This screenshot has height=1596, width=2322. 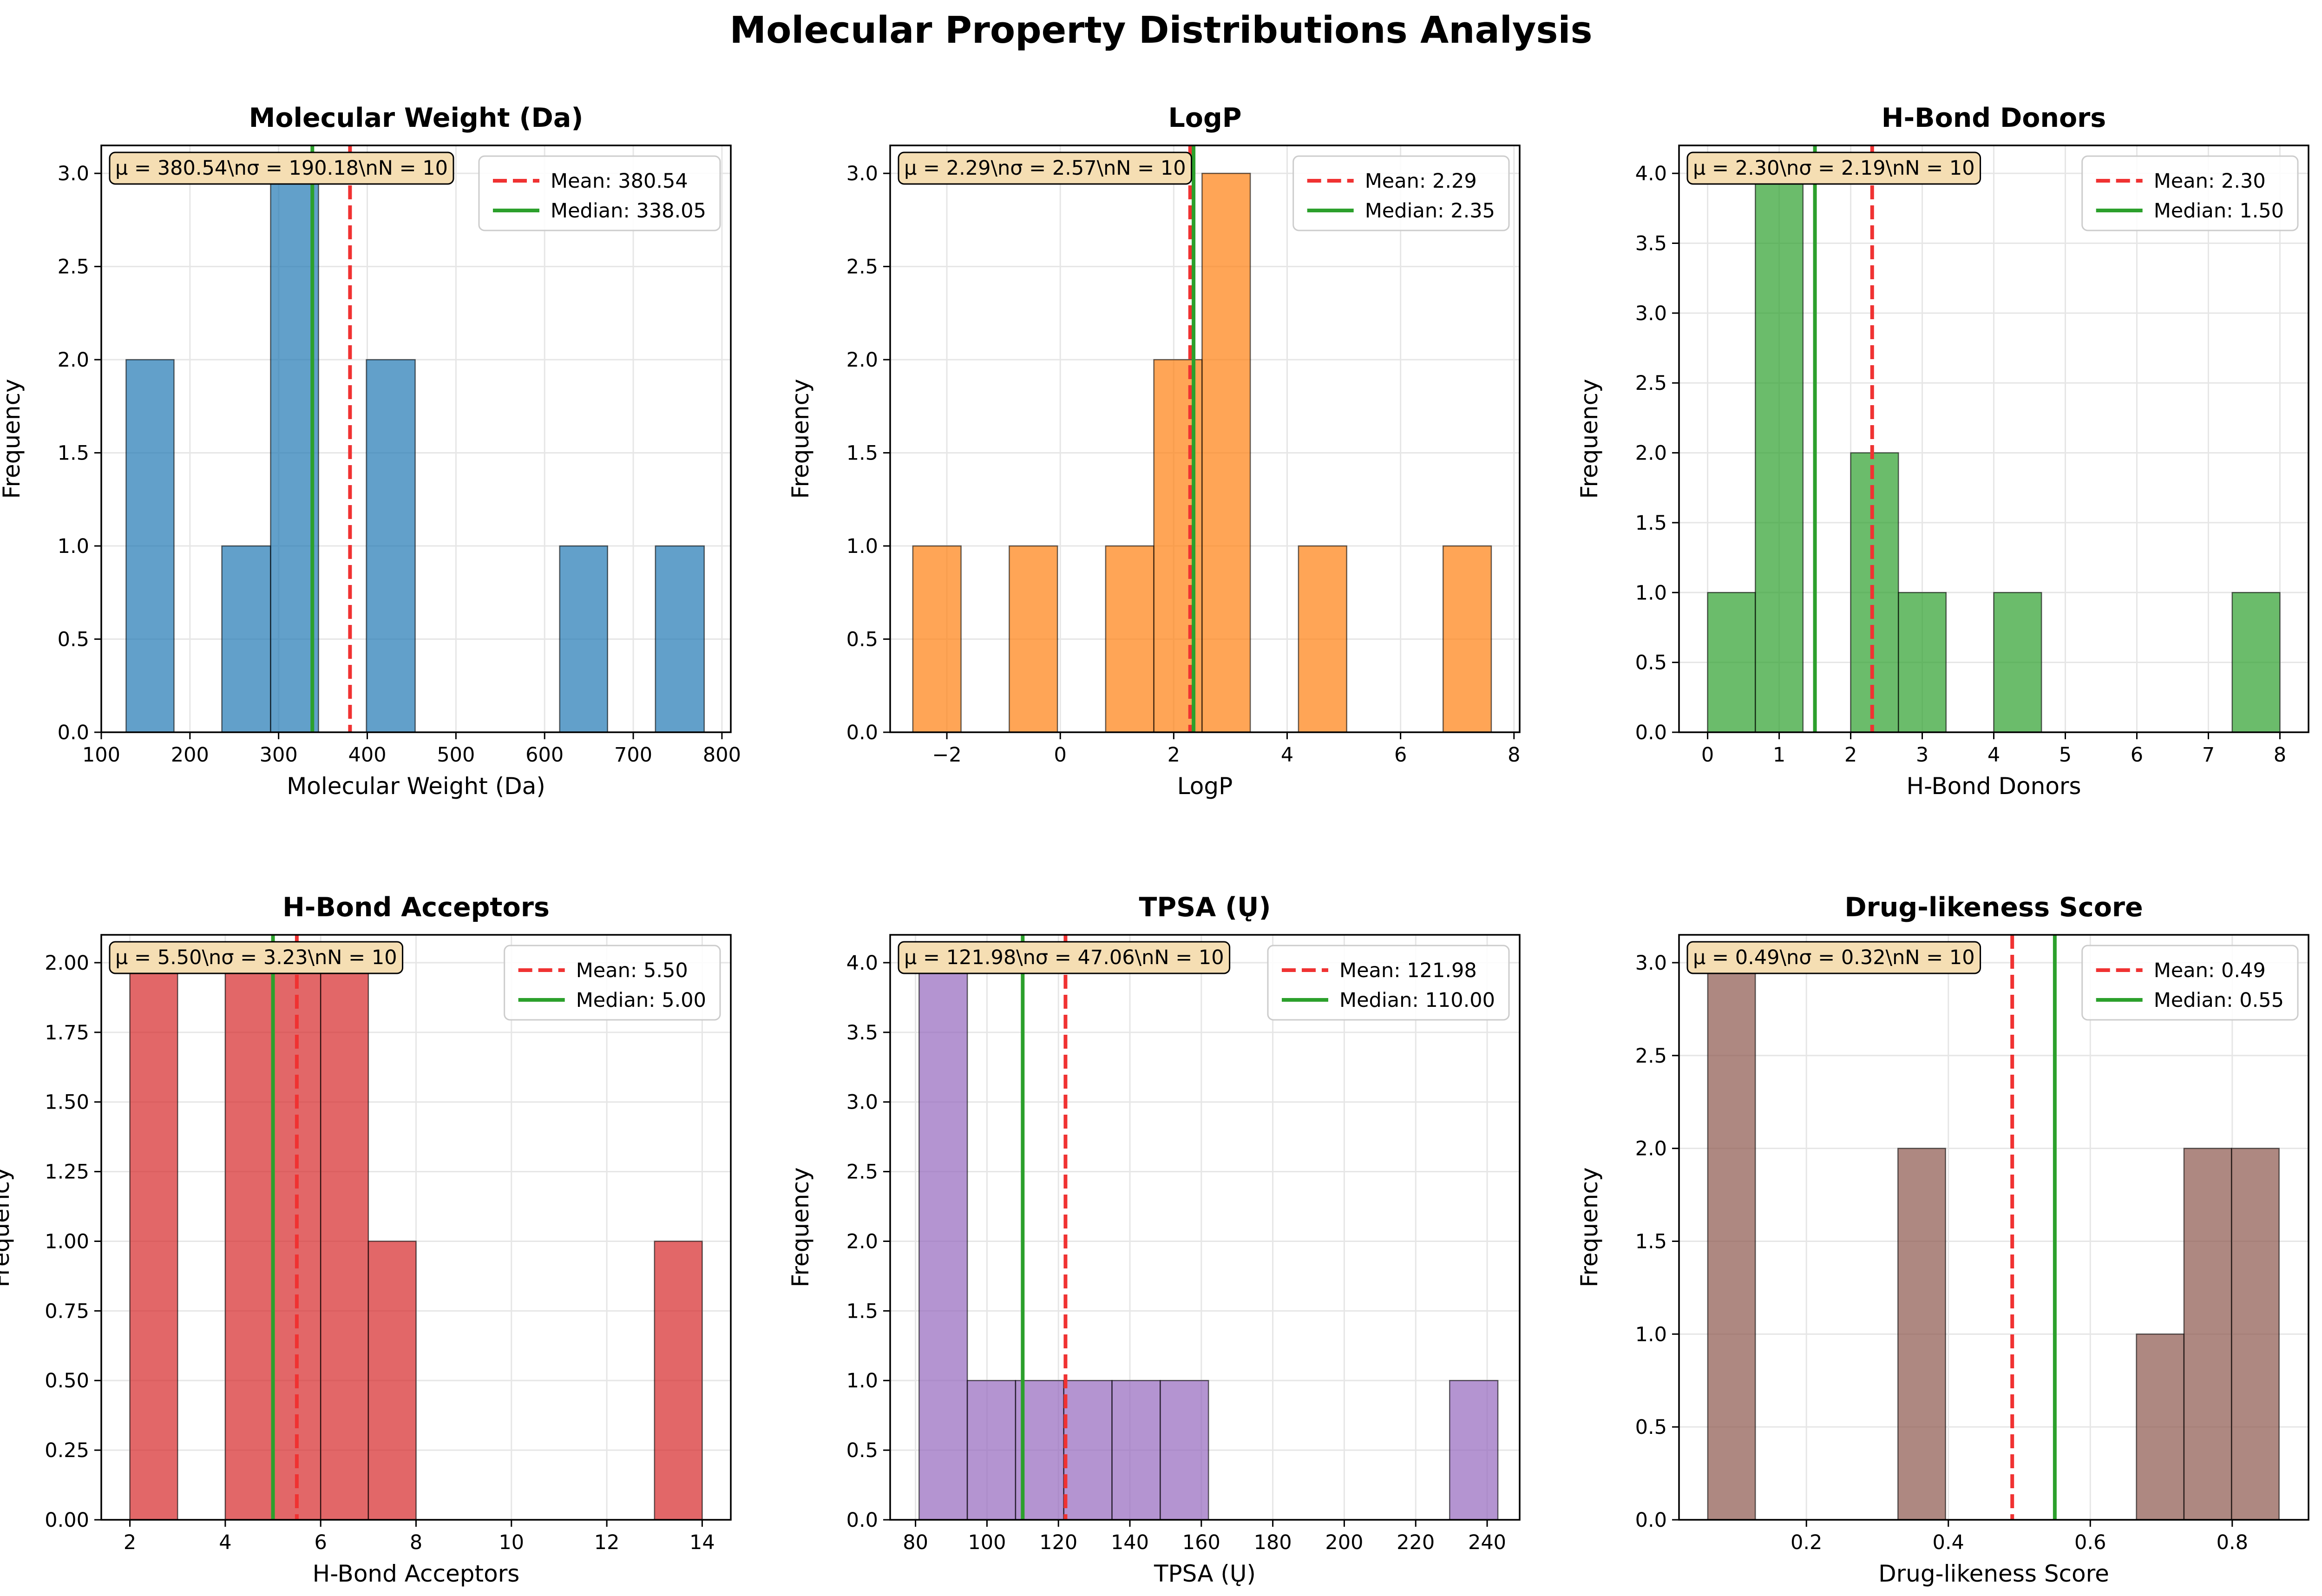 What do you see at coordinates (1806, 1542) in the screenshot?
I see `x-tick-label: 0.2` at bounding box center [1806, 1542].